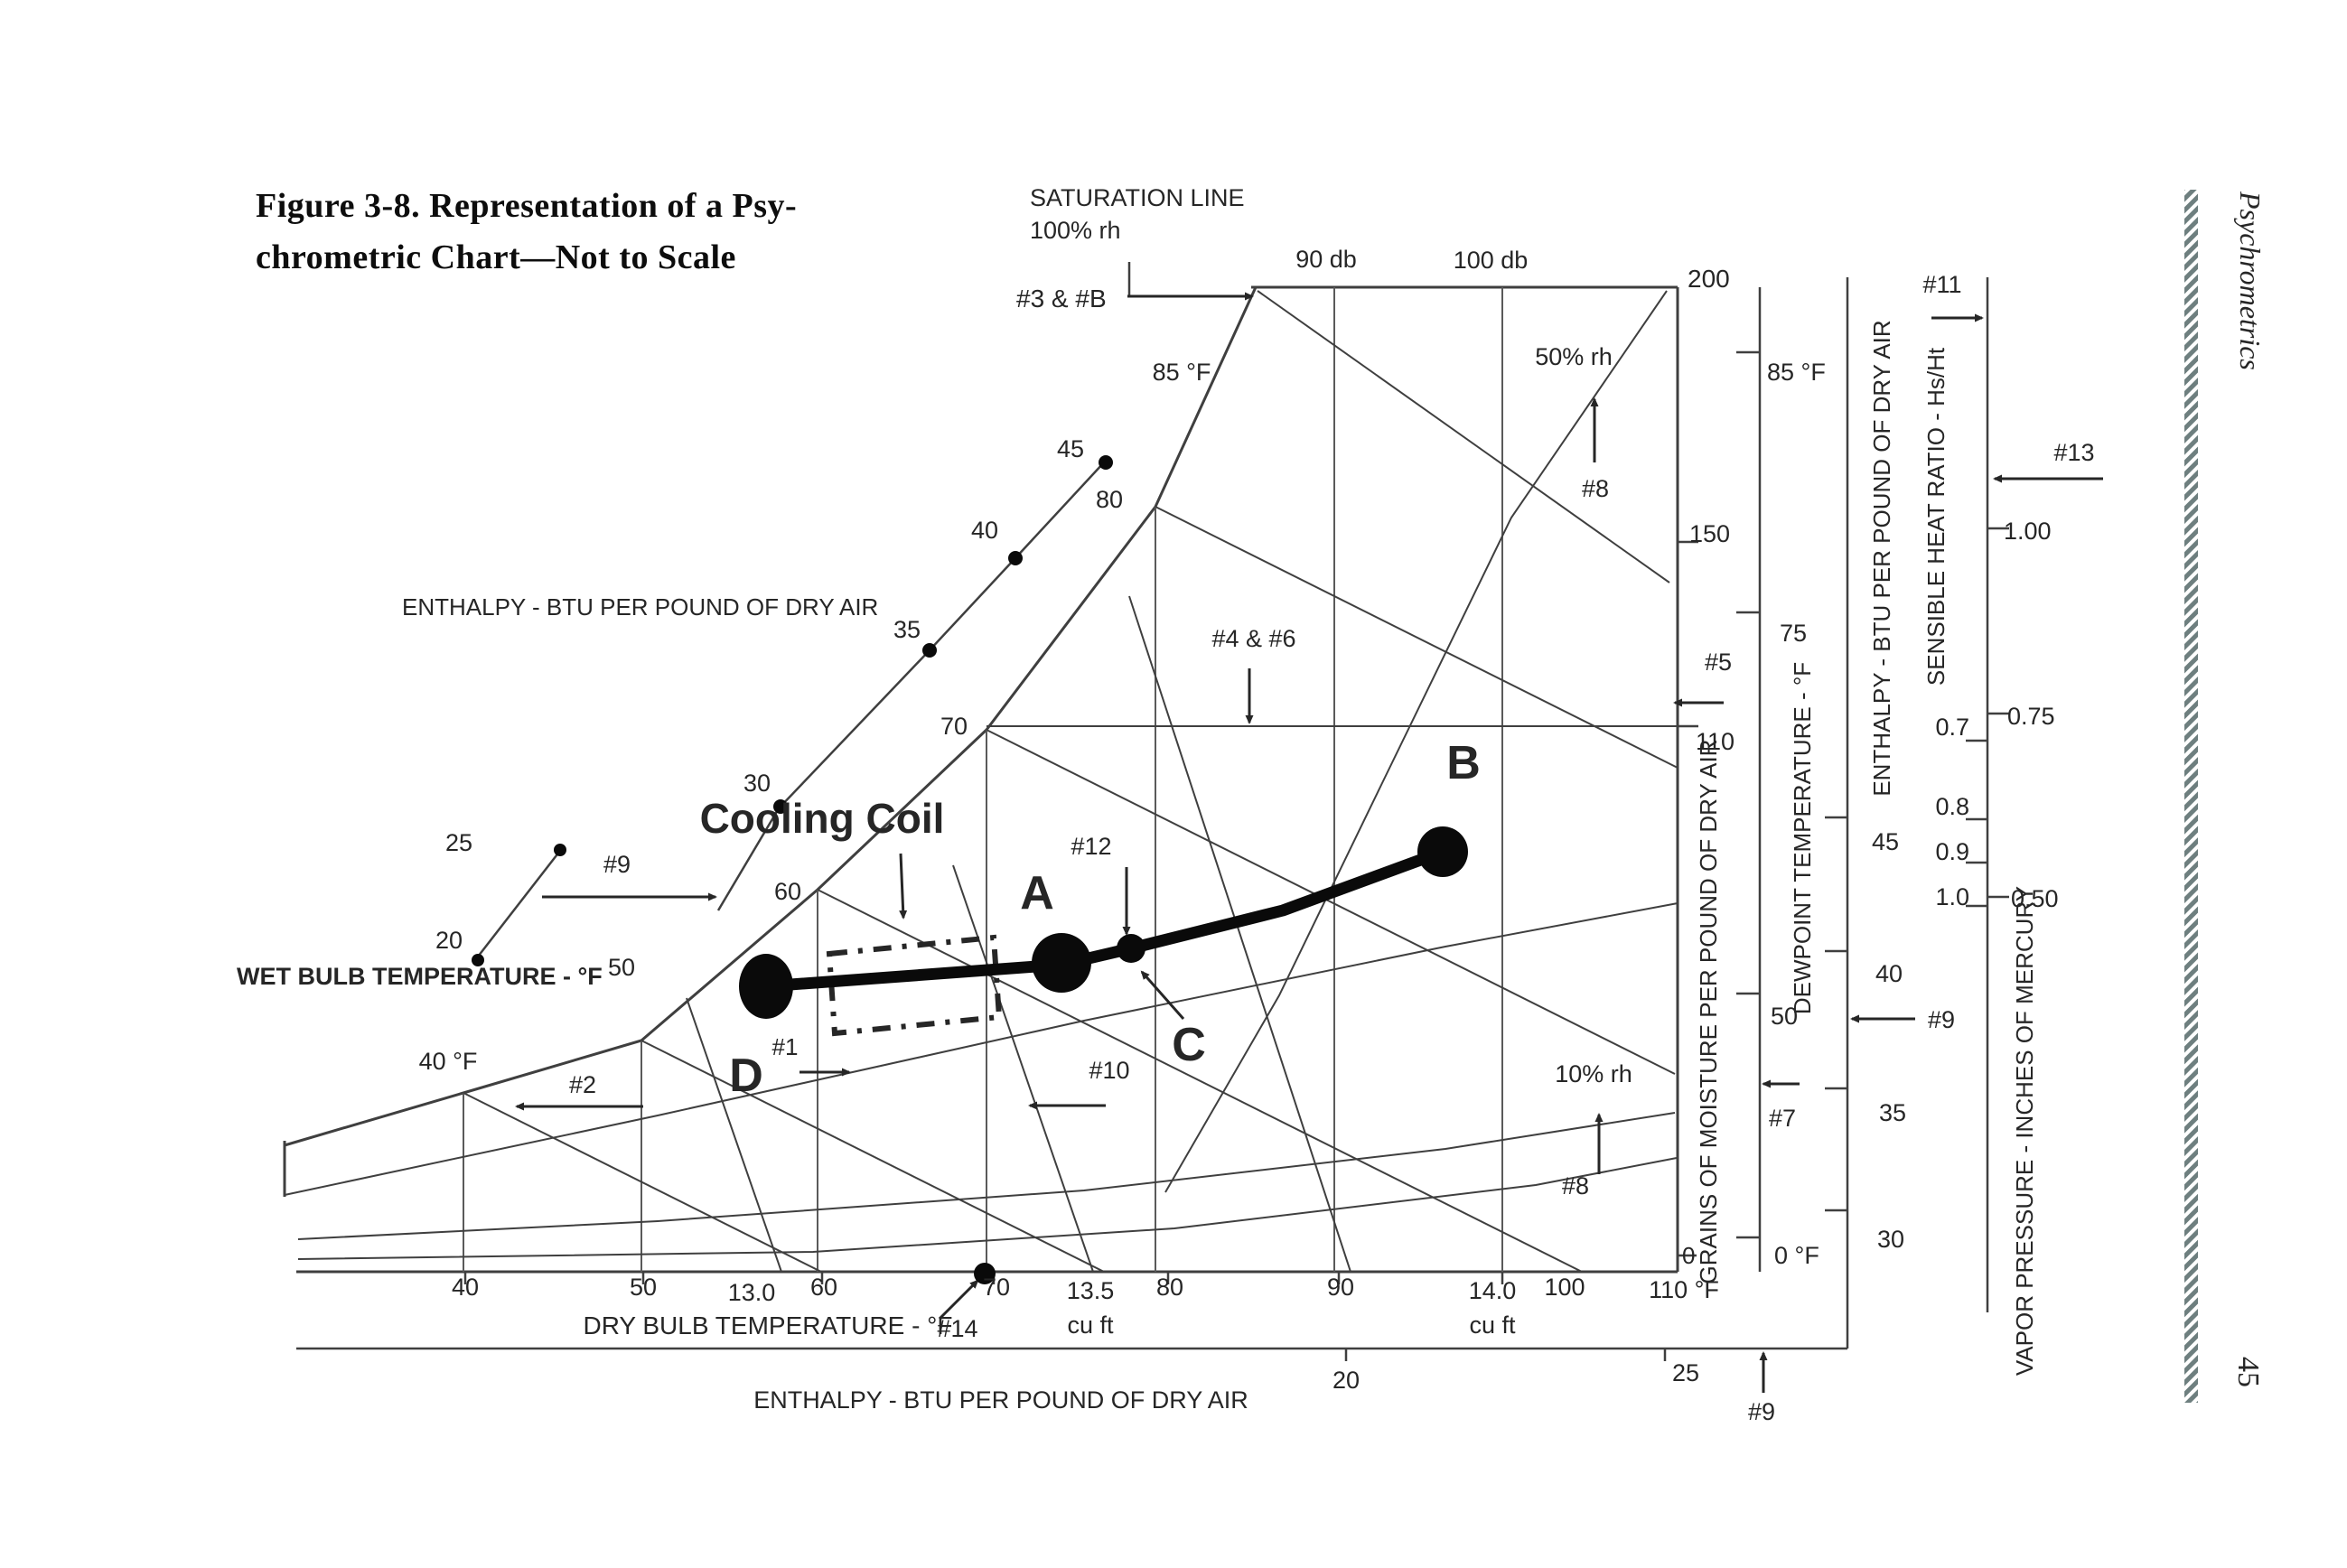  What do you see at coordinates (1952, 728) in the screenshot?
I see `shr-0-7: 0.7` at bounding box center [1952, 728].